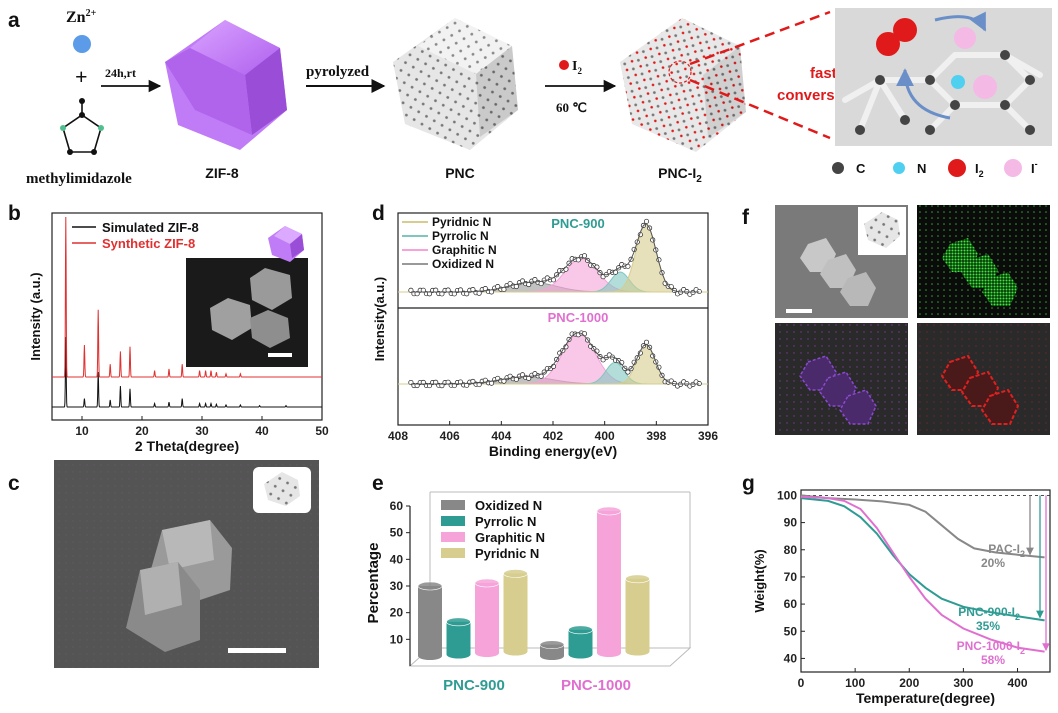 The width and height of the screenshot is (1058, 713). What do you see at coordinates (571, 107) in the screenshot?
I see `temperature-label: 60 ℃` at bounding box center [571, 107].